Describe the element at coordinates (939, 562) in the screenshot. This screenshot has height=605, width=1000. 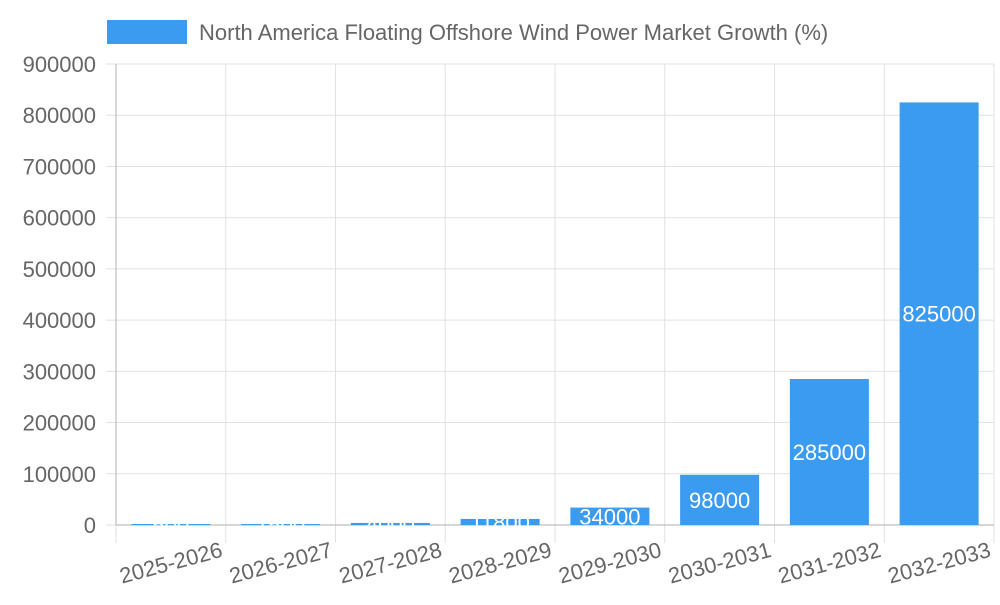
I see `x-tick-label: 2032-2033` at that location.